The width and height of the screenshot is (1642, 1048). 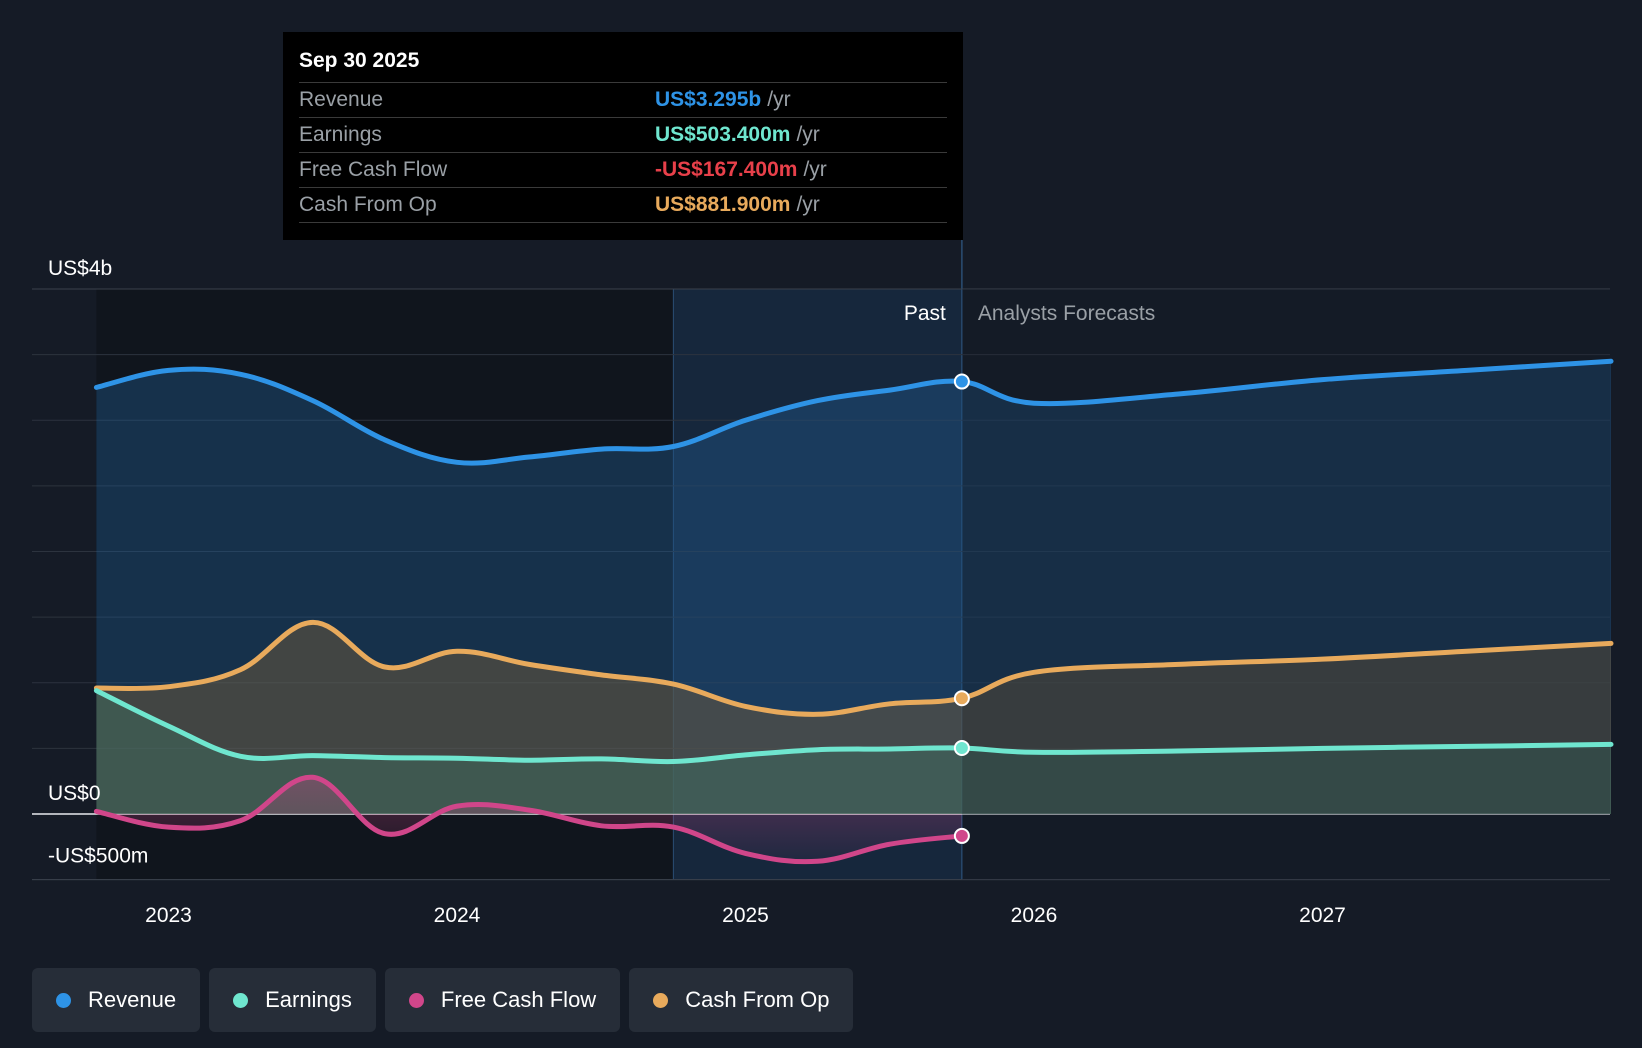 I want to click on legend-label: Revenue, so click(x=132, y=999).